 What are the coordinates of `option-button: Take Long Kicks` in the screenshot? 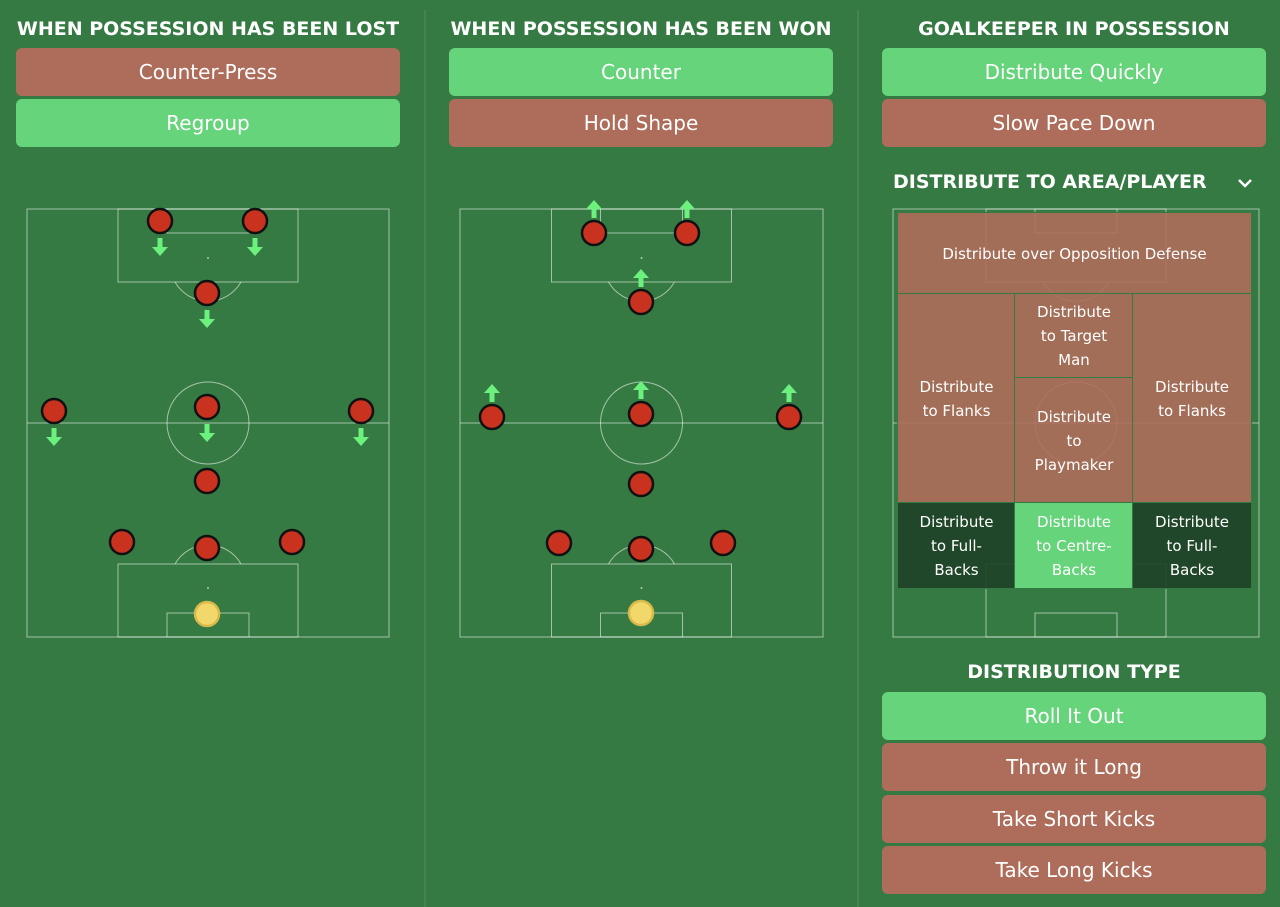 It's located at (1074, 870).